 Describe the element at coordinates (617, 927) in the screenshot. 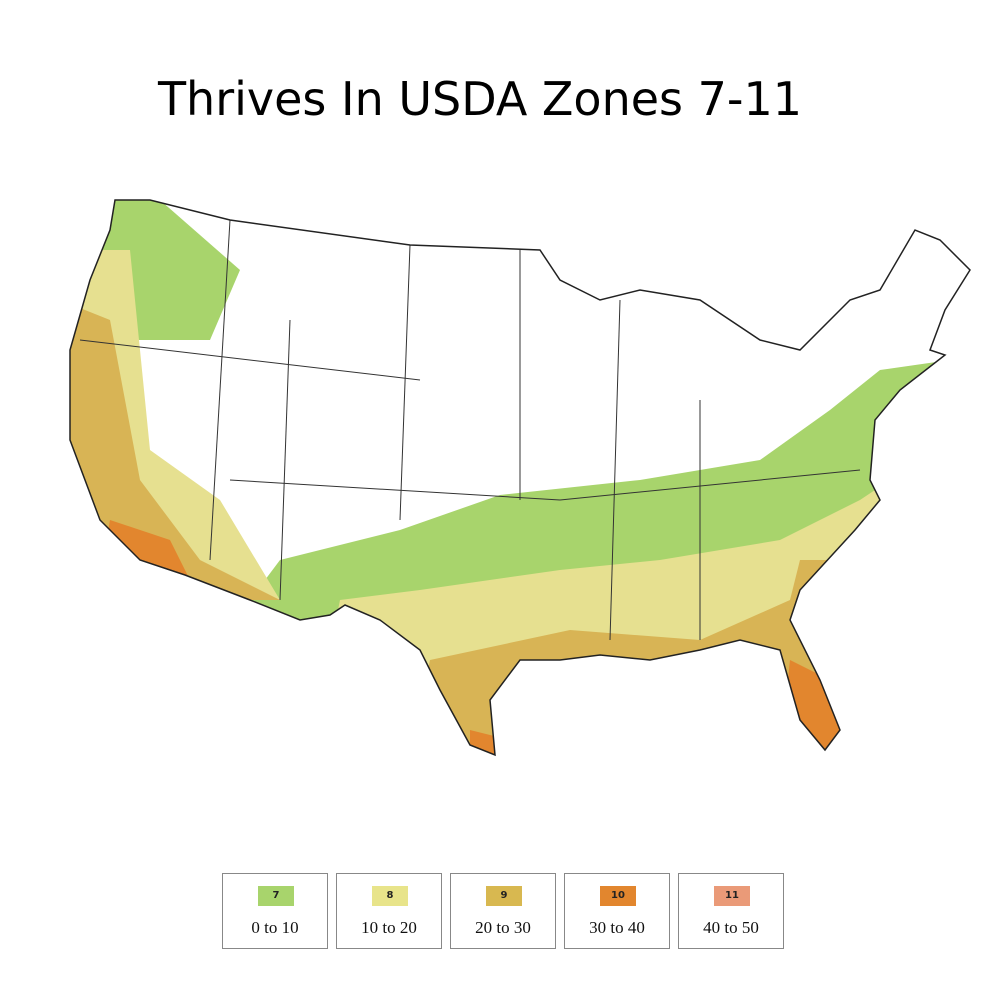

I see `legend-range: 30 to 40` at that location.